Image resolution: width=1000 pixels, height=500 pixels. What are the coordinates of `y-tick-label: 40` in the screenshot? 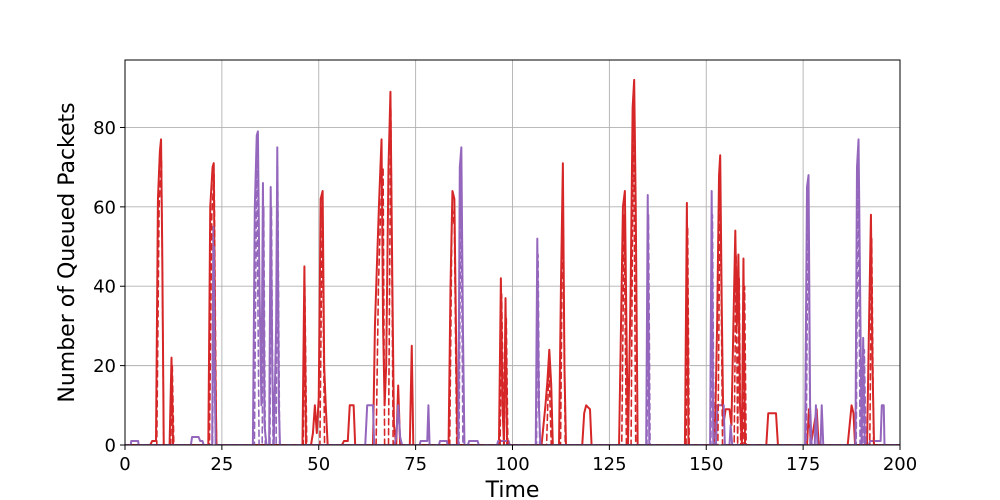 It's located at (104, 287).